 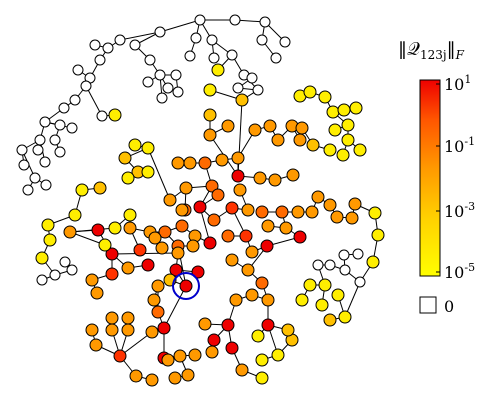 I want to click on colorbar-tick-label: 101, so click(x=457, y=83).